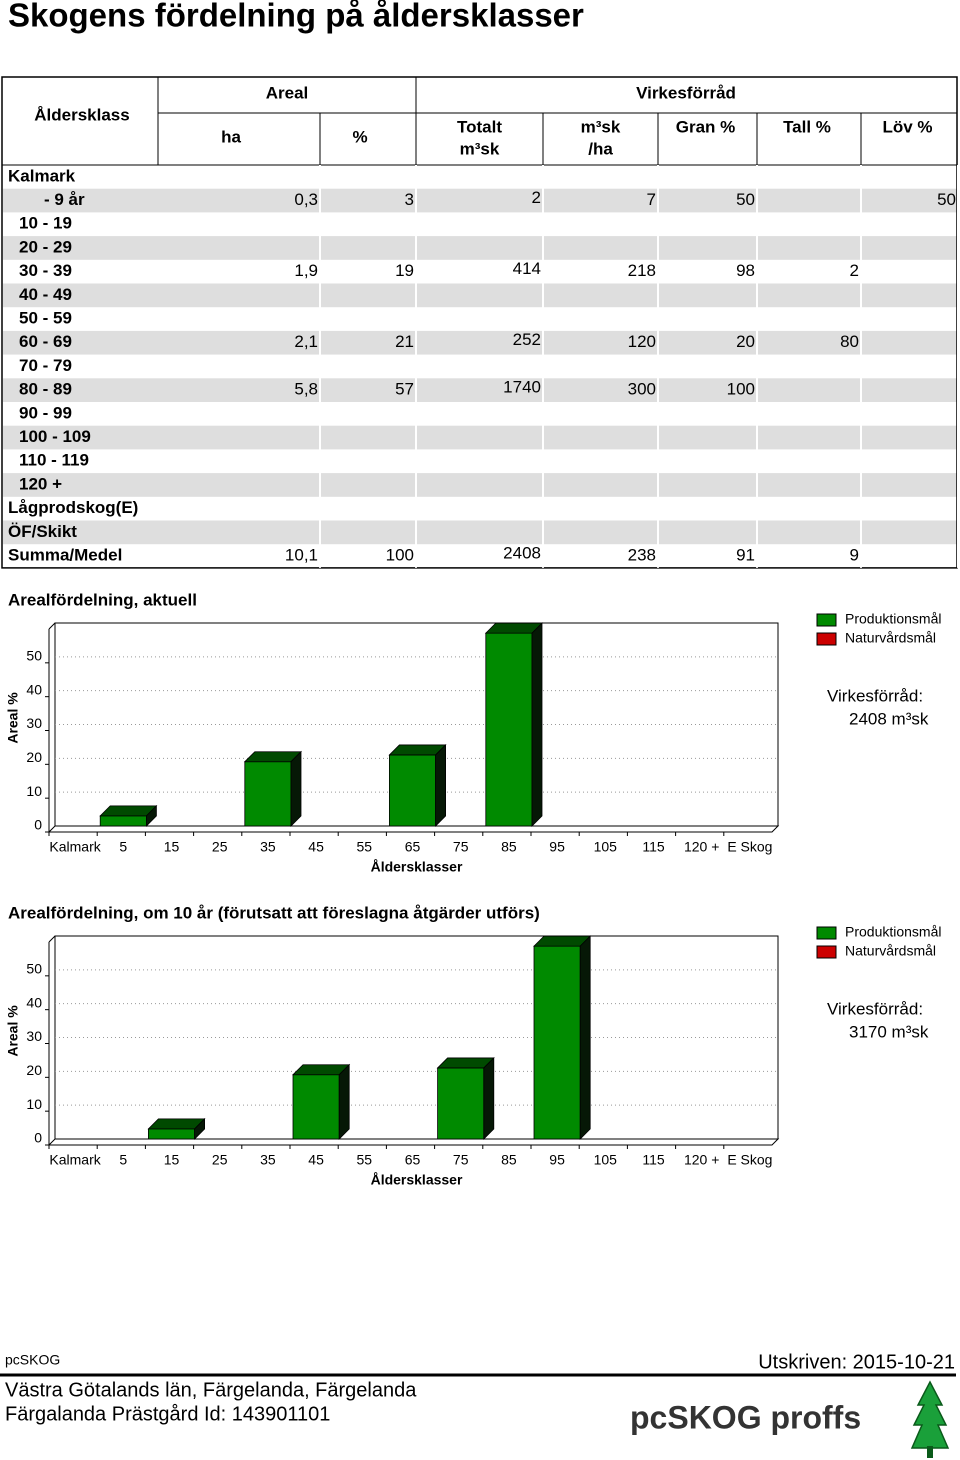 The width and height of the screenshot is (960, 1460). What do you see at coordinates (40, 483) in the screenshot?
I see `row-label: 120 +` at bounding box center [40, 483].